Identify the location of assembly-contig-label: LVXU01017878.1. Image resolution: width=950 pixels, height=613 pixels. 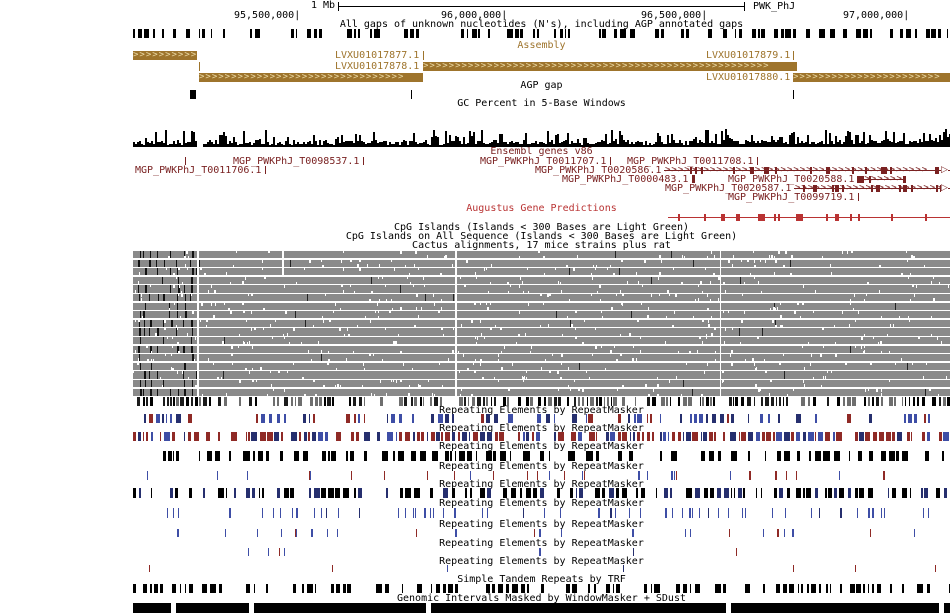
(377, 66).